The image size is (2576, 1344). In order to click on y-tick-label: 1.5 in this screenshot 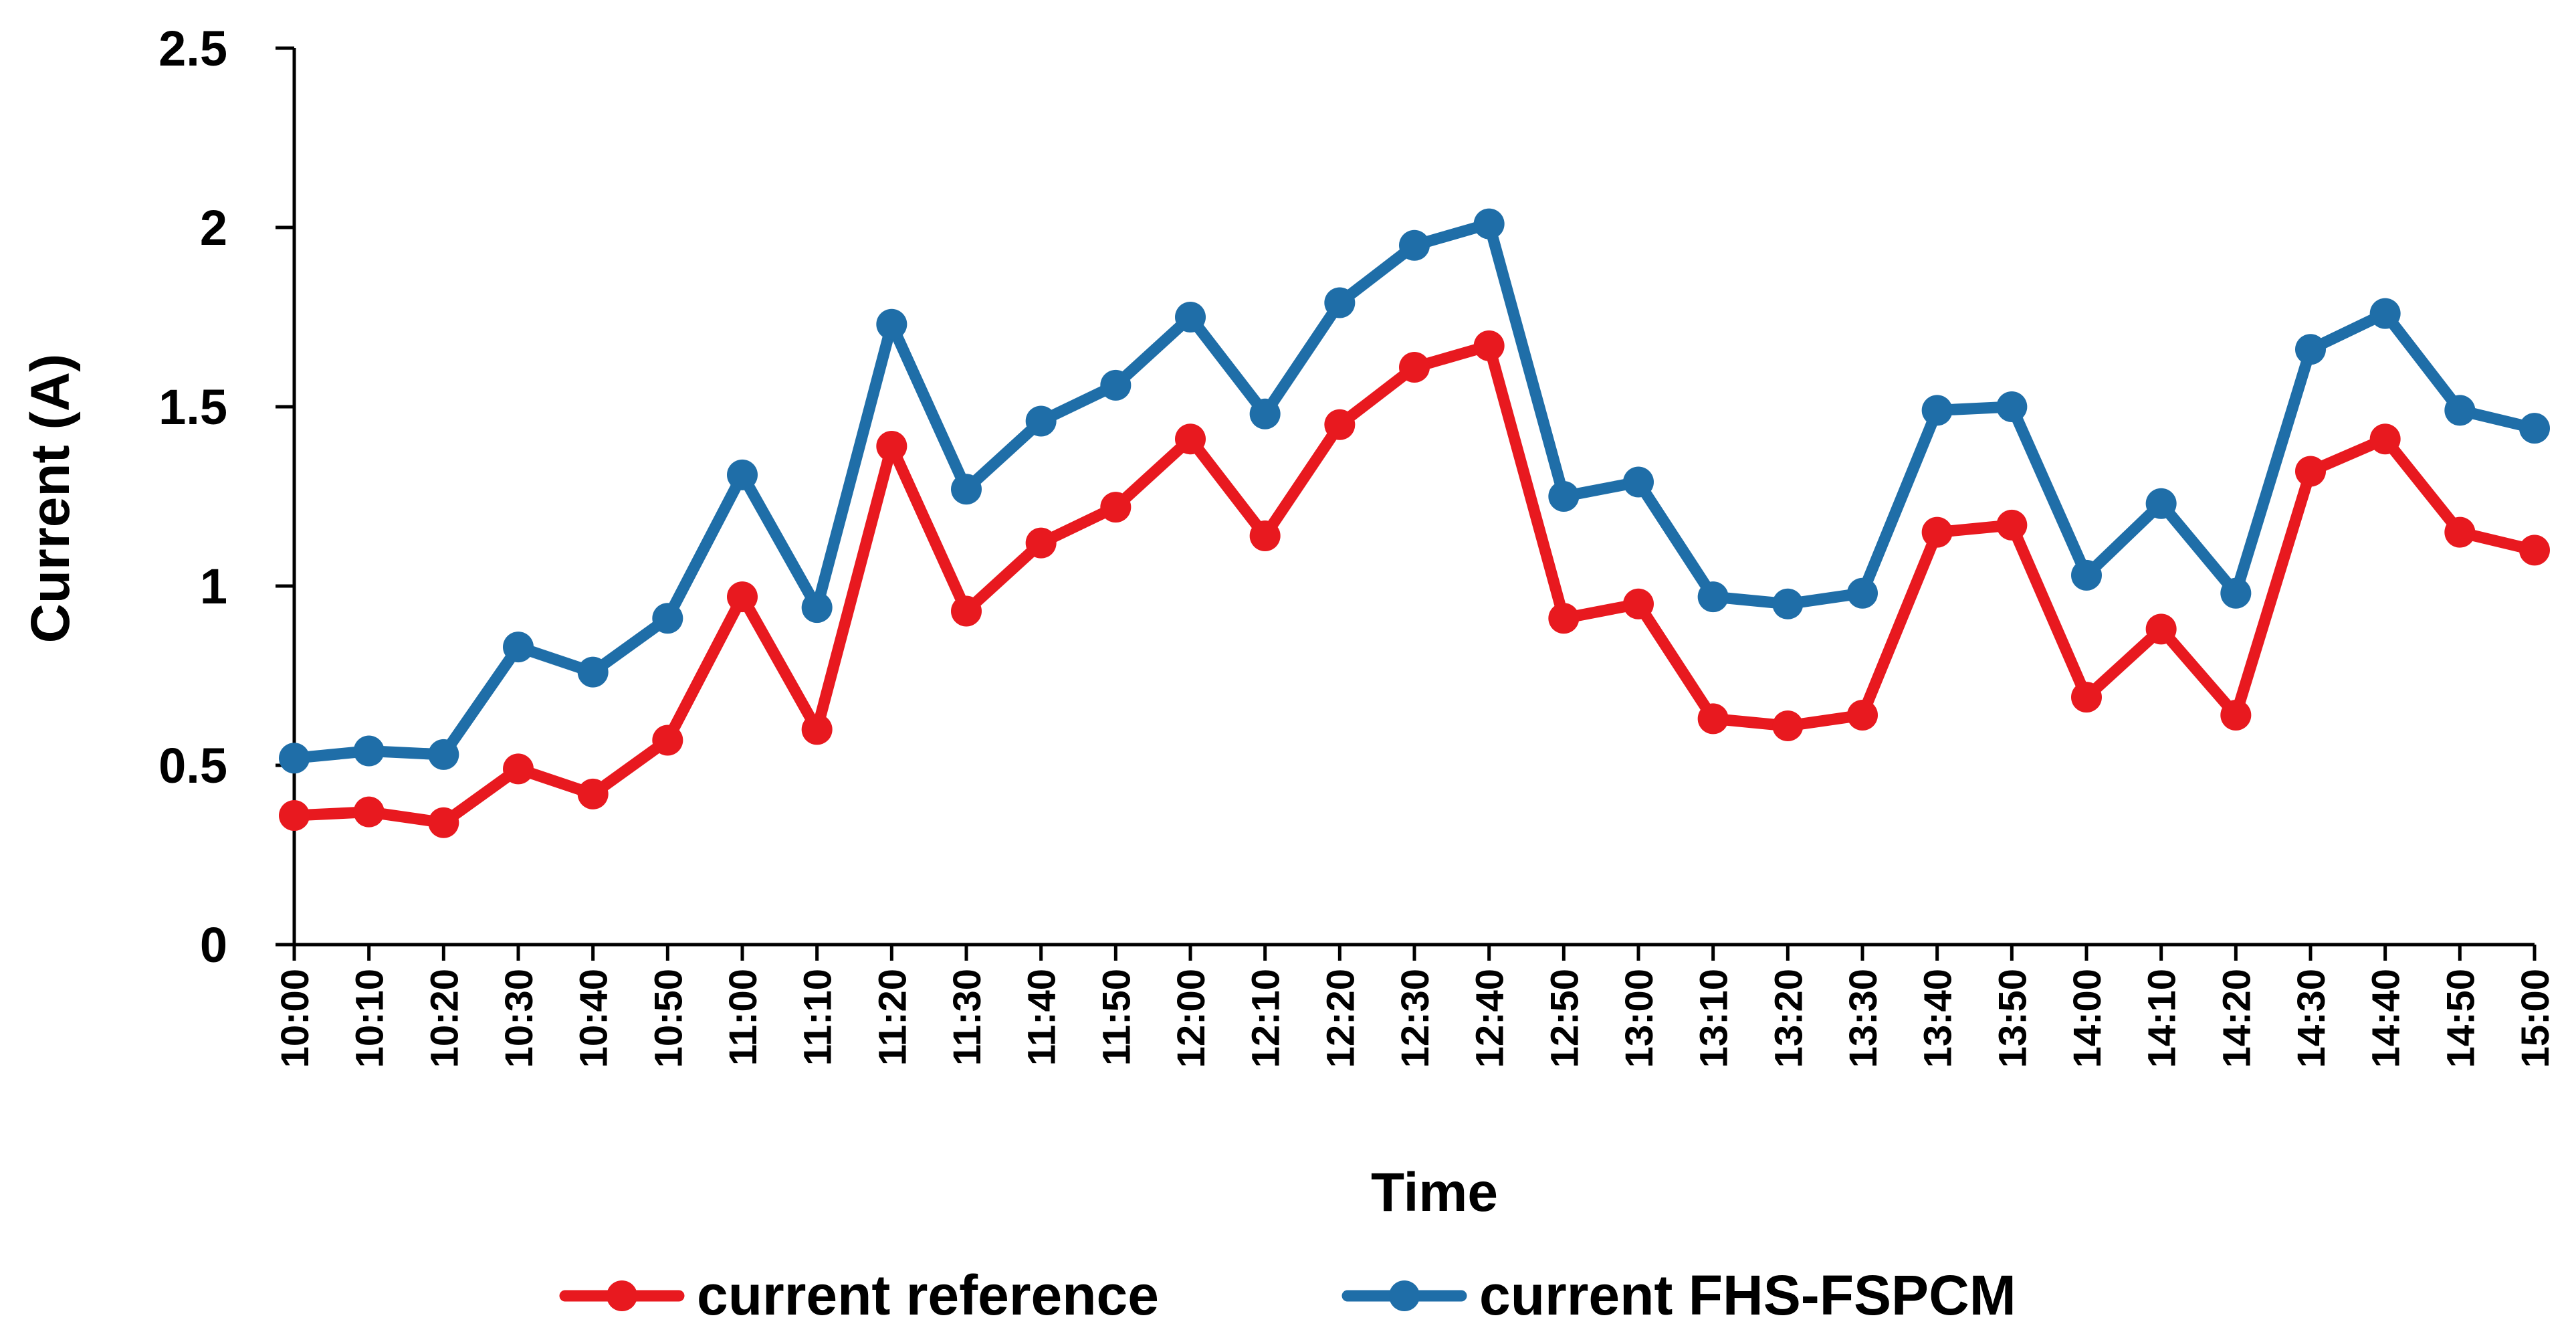, I will do `click(193, 407)`.